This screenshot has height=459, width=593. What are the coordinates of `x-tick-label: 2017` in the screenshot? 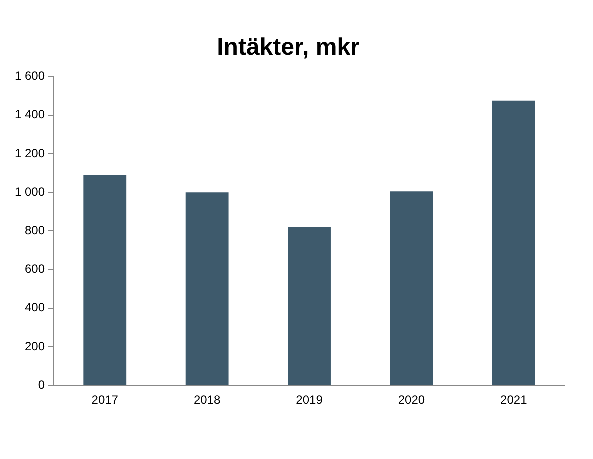 It's located at (105, 400).